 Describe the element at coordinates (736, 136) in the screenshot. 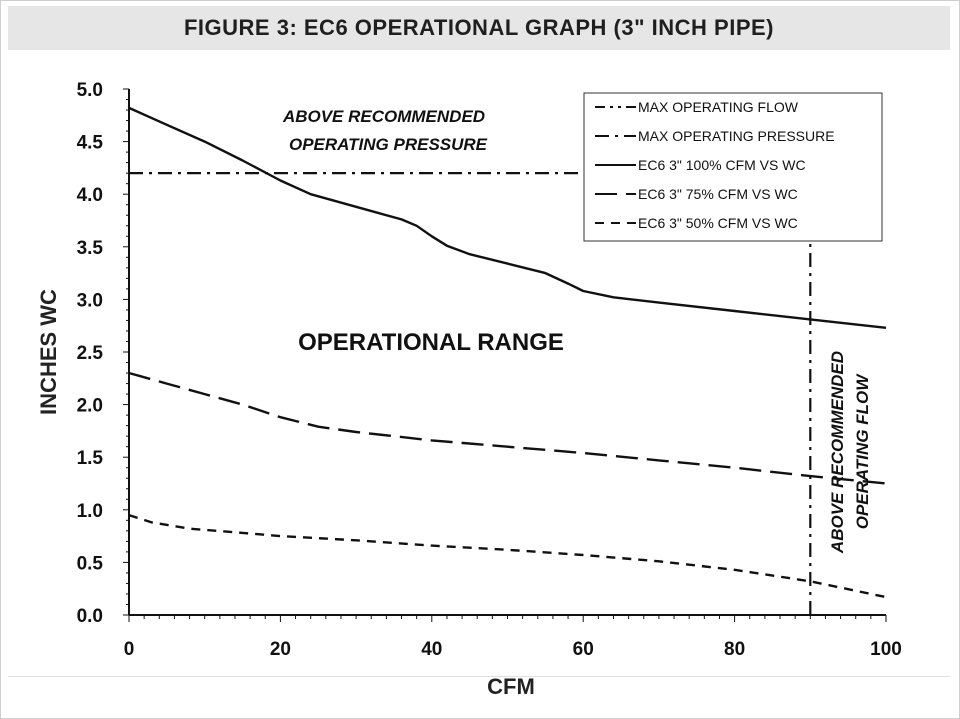

I see `legend-label: MAX OPERATING PRESSURE` at that location.